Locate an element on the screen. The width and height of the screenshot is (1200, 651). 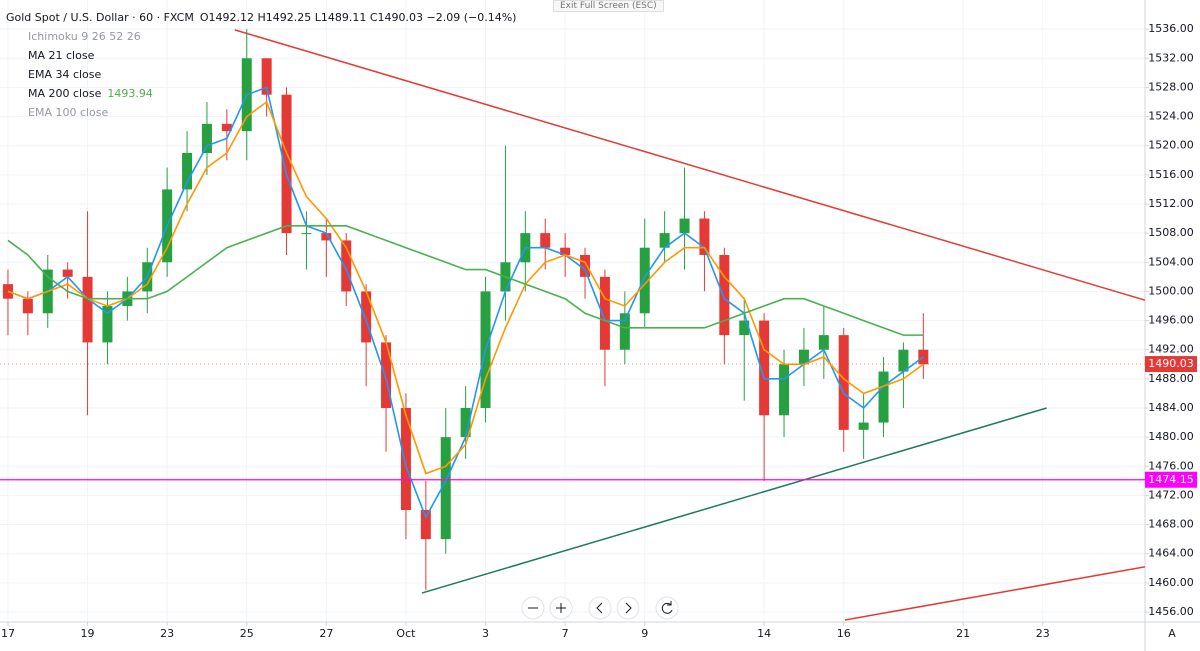
y-tick-label: 1492.00 is located at coordinates (1171, 349).